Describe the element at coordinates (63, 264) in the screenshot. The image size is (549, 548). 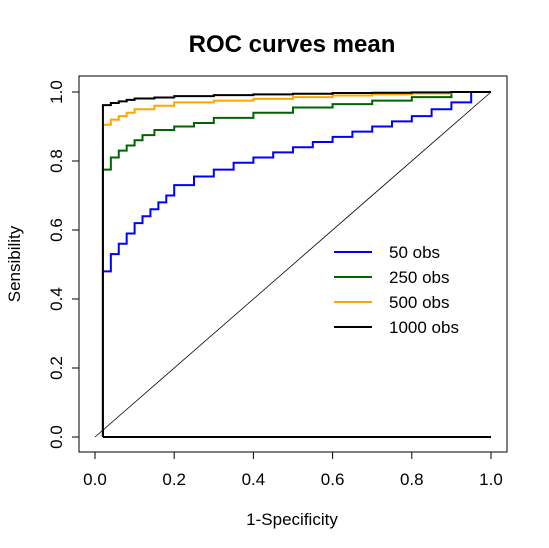
I see `y-axis: 0.0 0.2 0.4 0.6 0.8 1.0` at that location.